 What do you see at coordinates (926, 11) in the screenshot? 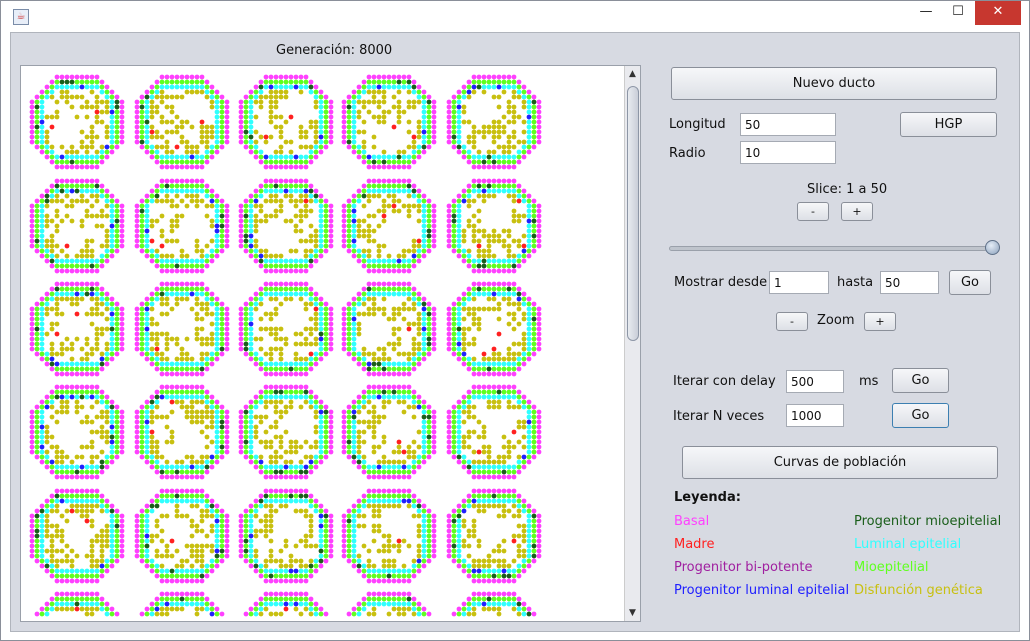
I see `minimize-button: —` at bounding box center [926, 11].